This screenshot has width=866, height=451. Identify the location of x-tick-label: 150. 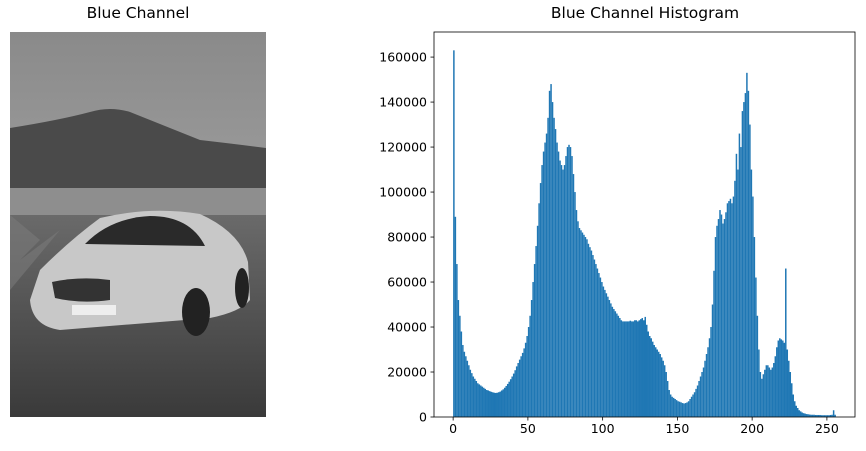
(677, 428).